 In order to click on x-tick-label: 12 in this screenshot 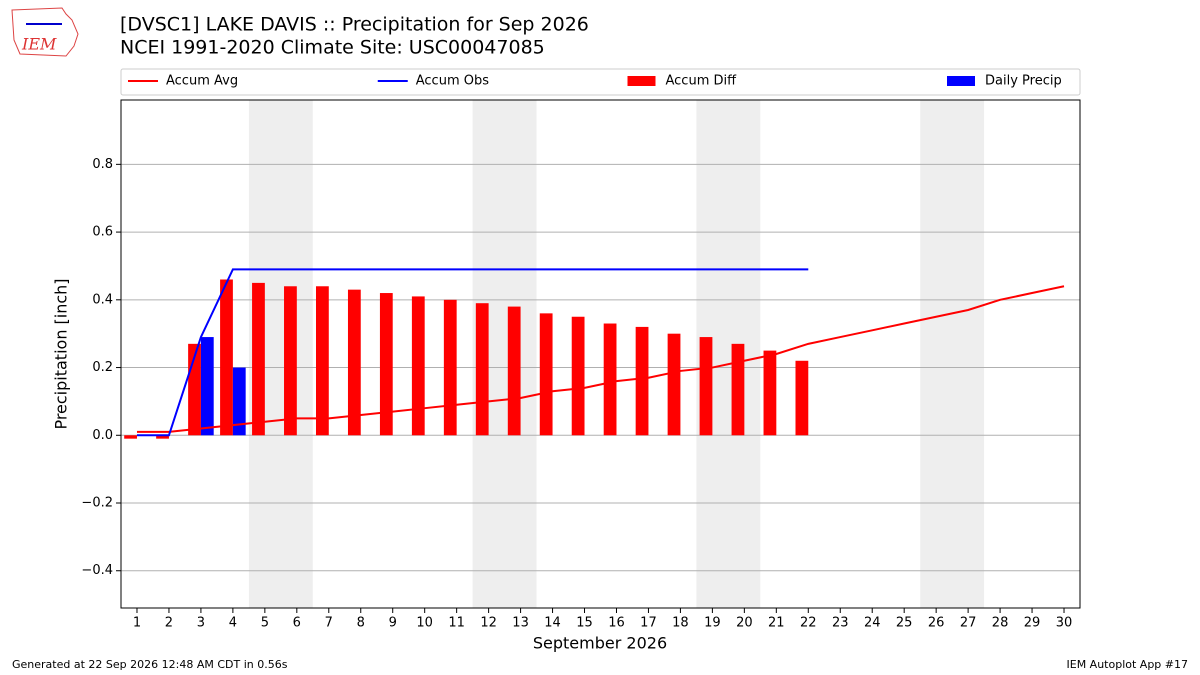, I will do `click(488, 623)`.